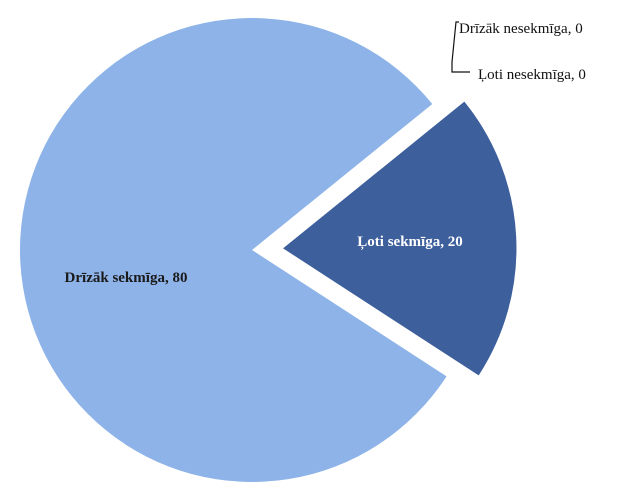  Describe the element at coordinates (521, 29) in the screenshot. I see `slice-label-drizak-nesekmiga: Drīzāk nesekmīga, 0` at that location.